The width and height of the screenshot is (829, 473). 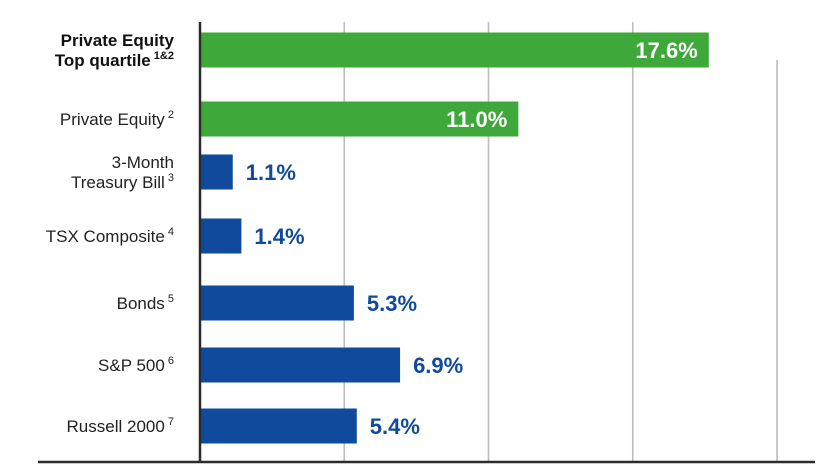 What do you see at coordinates (118, 40) in the screenshot?
I see `category-label: Private Equity` at bounding box center [118, 40].